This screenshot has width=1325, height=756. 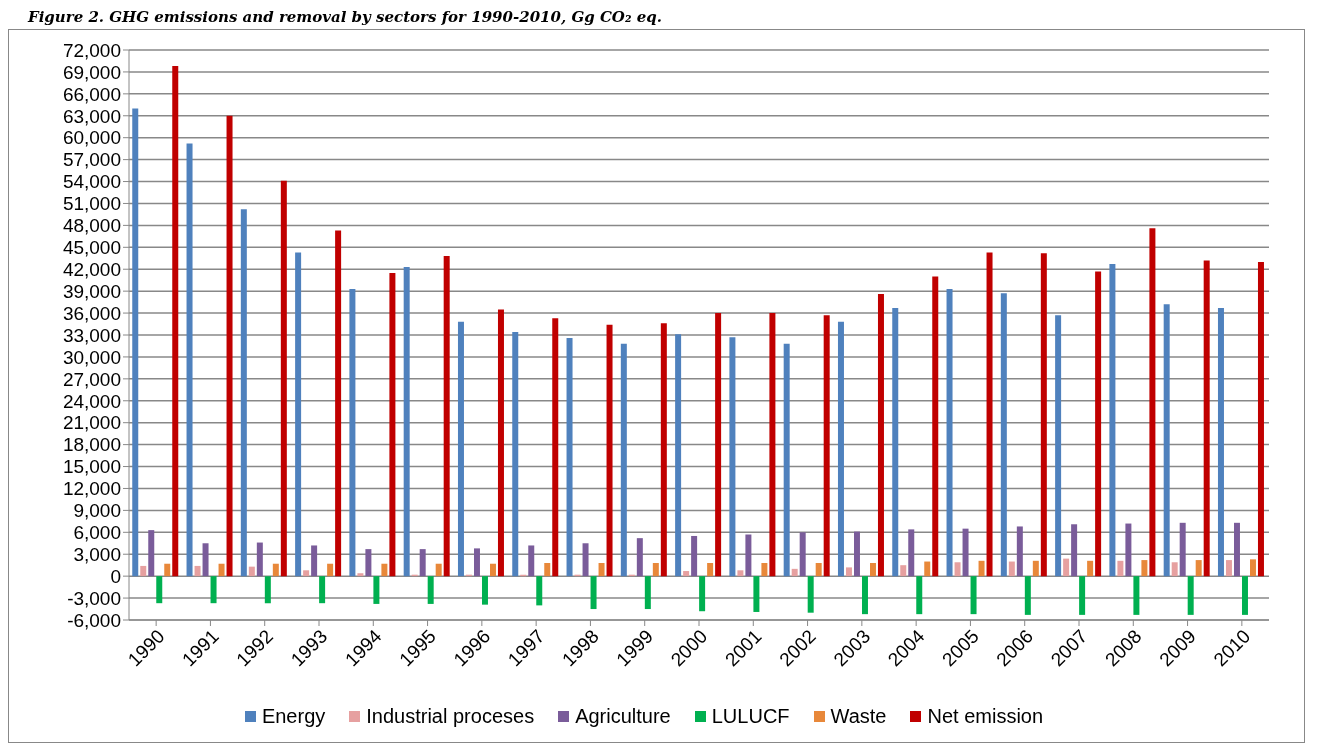 What do you see at coordinates (91, 401) in the screenshot?
I see `y-tick-label: 24,000` at bounding box center [91, 401].